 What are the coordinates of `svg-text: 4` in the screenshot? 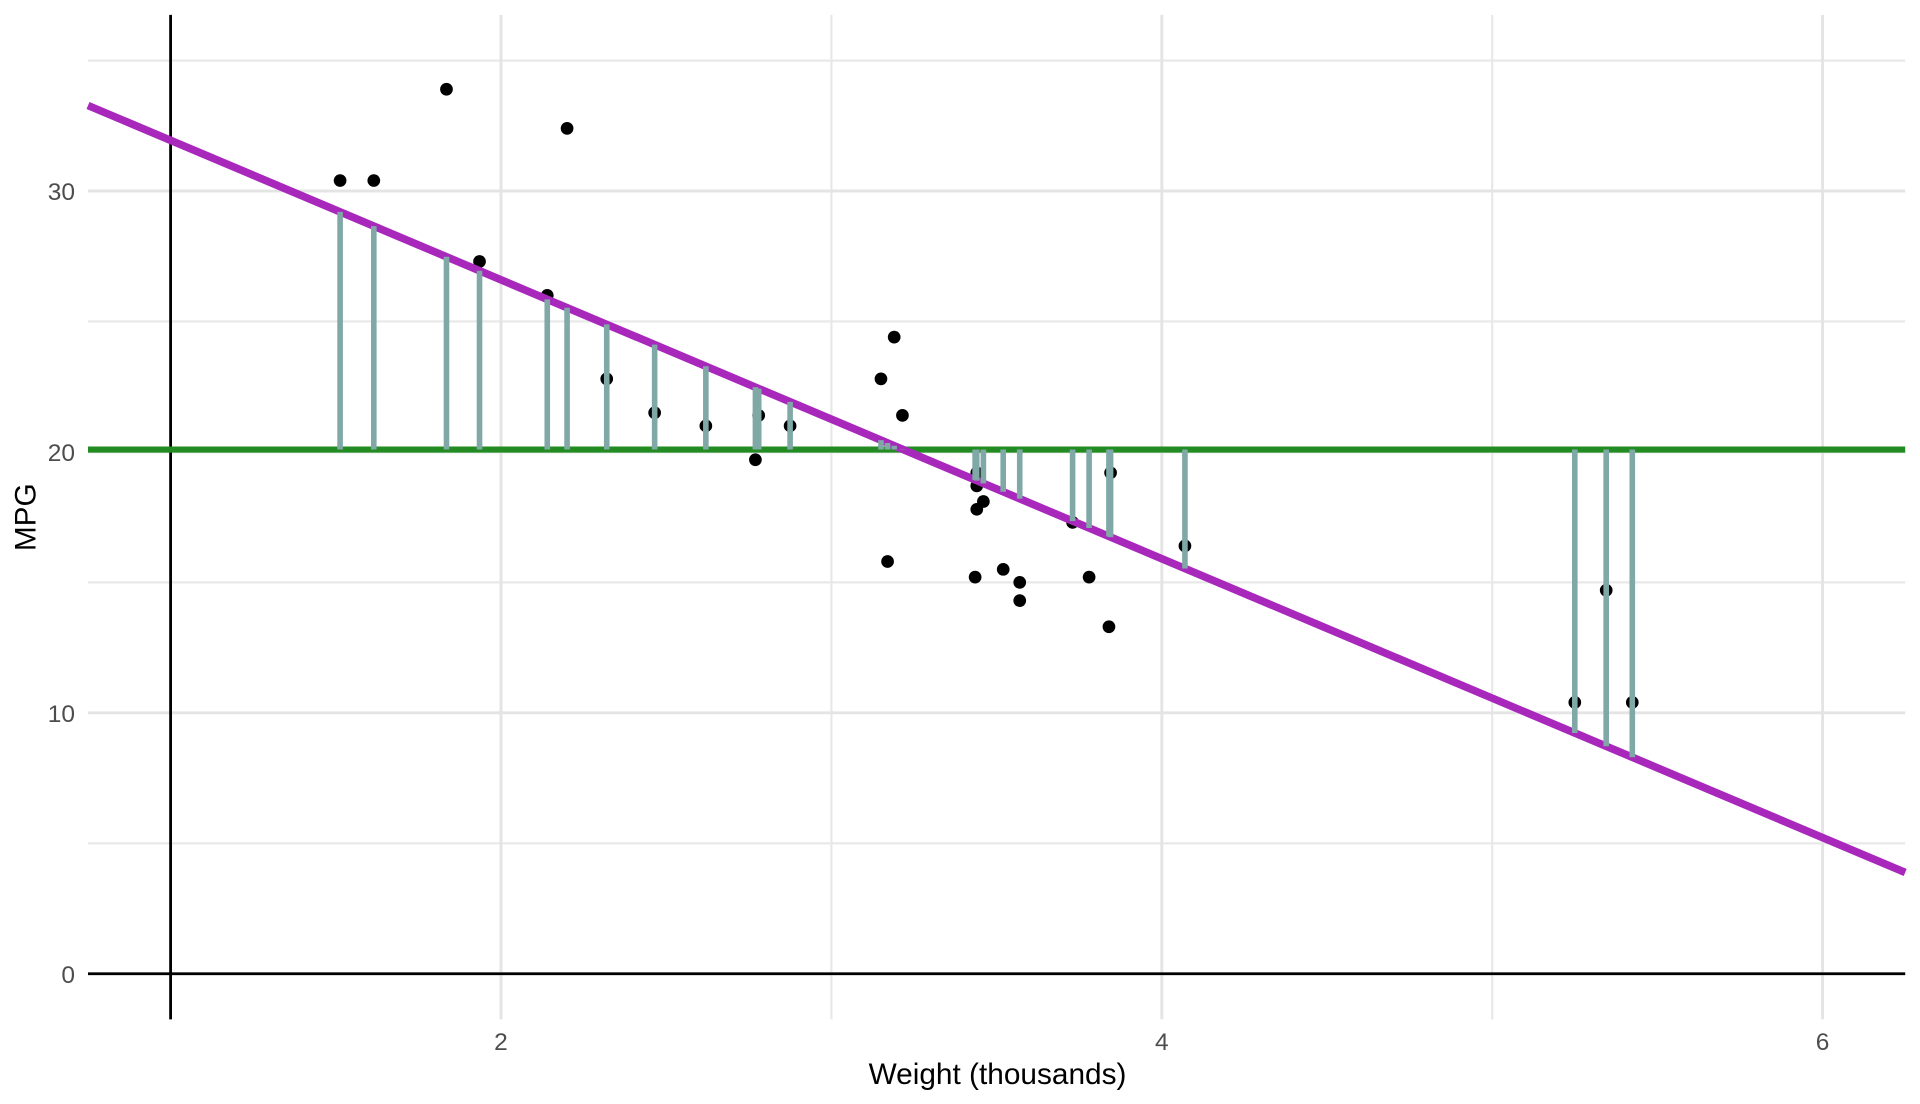 It's located at (1162, 1042).